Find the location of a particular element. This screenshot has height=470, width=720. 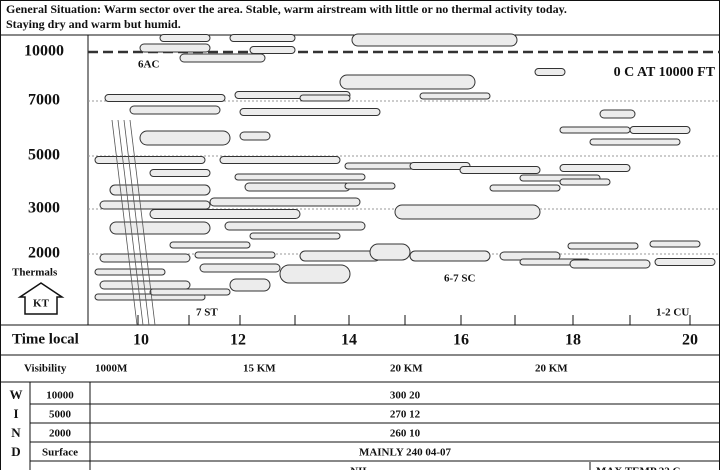

footer-max-temp: MAX TEMP 22 C is located at coordinates (638, 468).